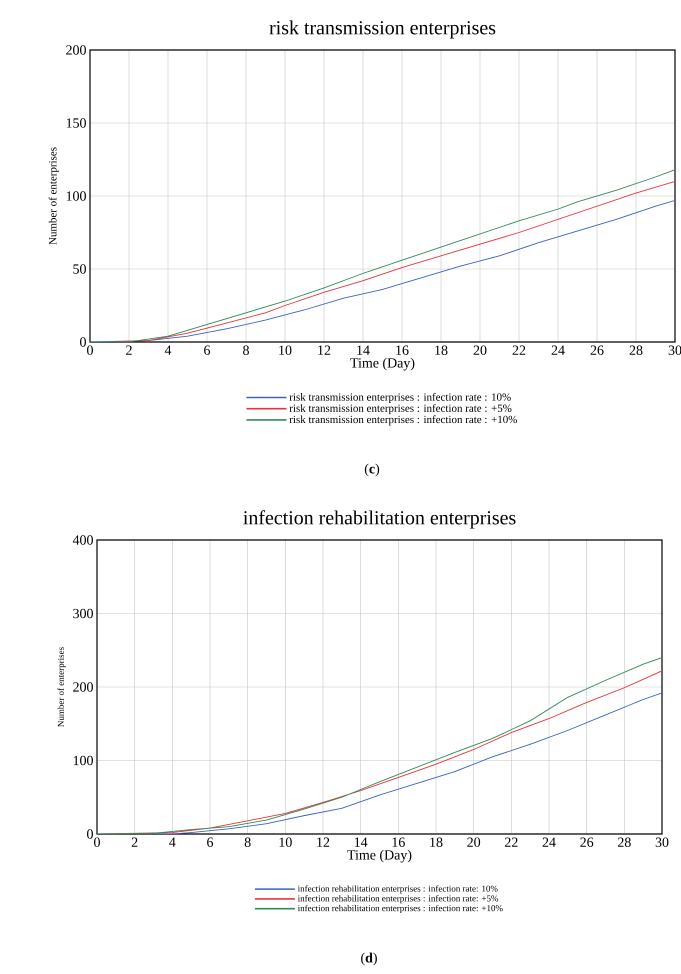 Image resolution: width=681 pixels, height=974 pixels. I want to click on y-tick-label: 150, so click(76, 123).